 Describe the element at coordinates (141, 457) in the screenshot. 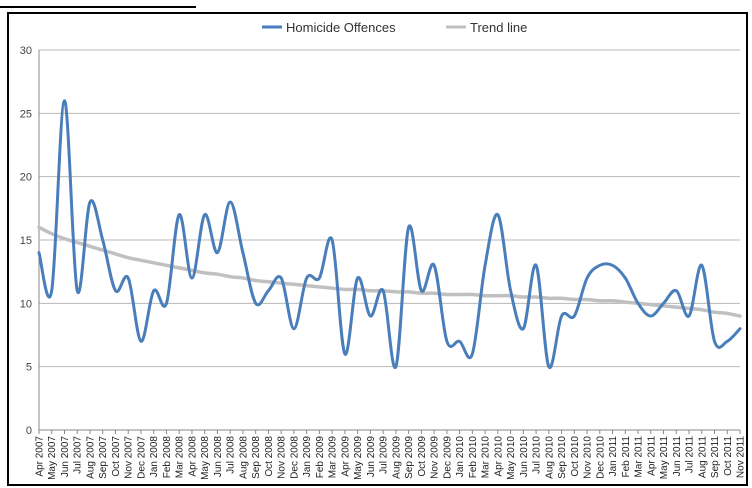

I see `x-tick-label: Dec 2007` at that location.